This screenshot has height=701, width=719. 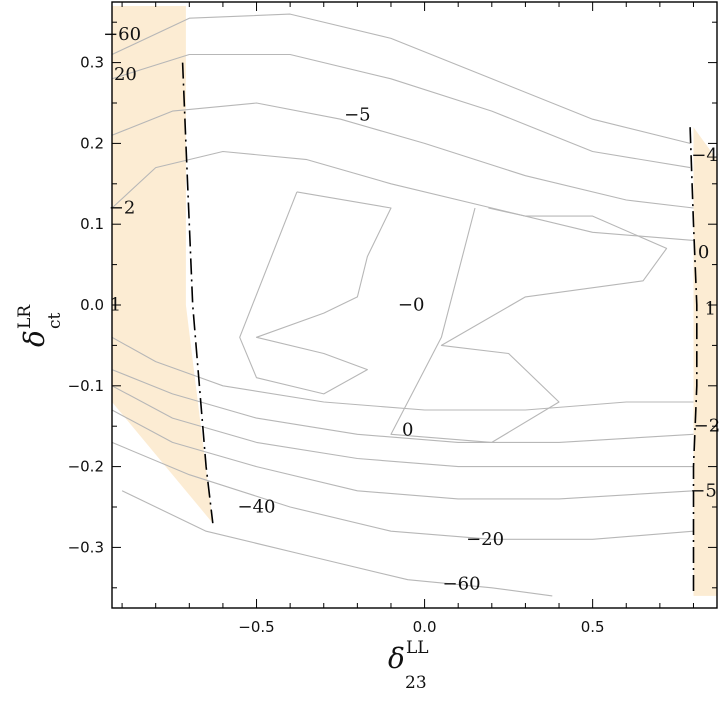 What do you see at coordinates (92, 63) in the screenshot?
I see `y-tick-label: 0.3` at bounding box center [92, 63].